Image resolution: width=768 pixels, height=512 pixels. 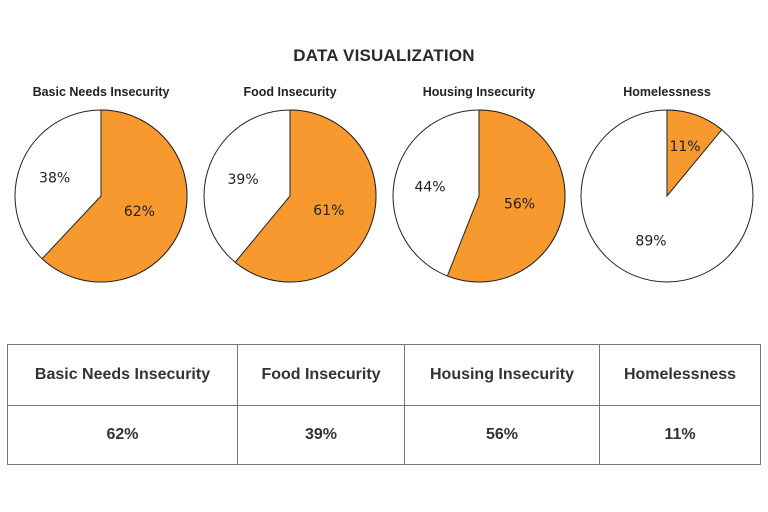 What do you see at coordinates (502, 435) in the screenshot?
I see `table-cell: 56%` at bounding box center [502, 435].